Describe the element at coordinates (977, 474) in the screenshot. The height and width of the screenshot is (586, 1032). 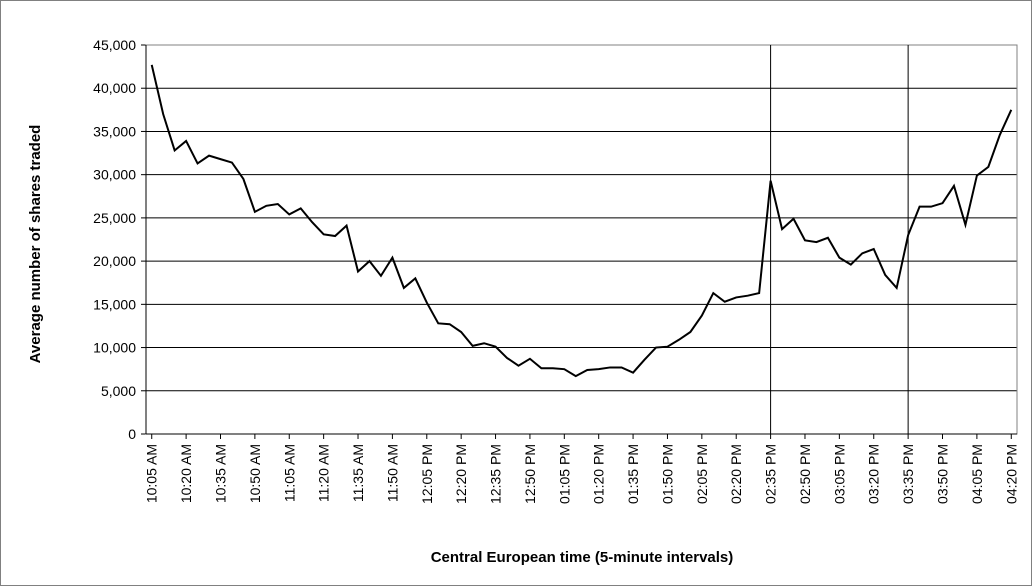
I see `x-tick-label: 04:05 PM` at that location.